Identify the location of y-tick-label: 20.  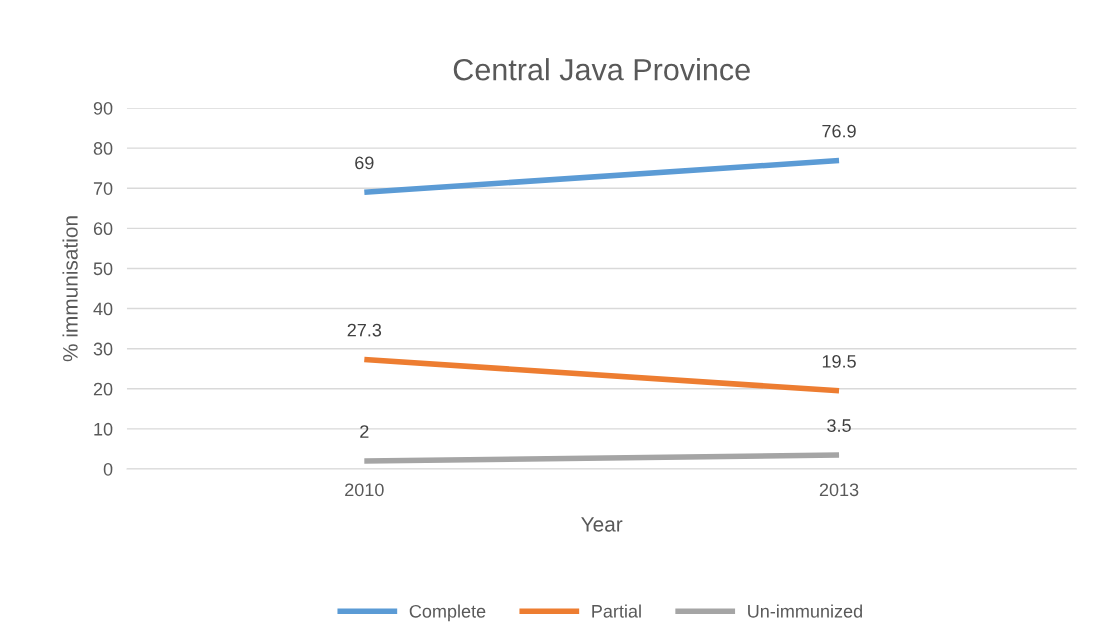
(103, 389).